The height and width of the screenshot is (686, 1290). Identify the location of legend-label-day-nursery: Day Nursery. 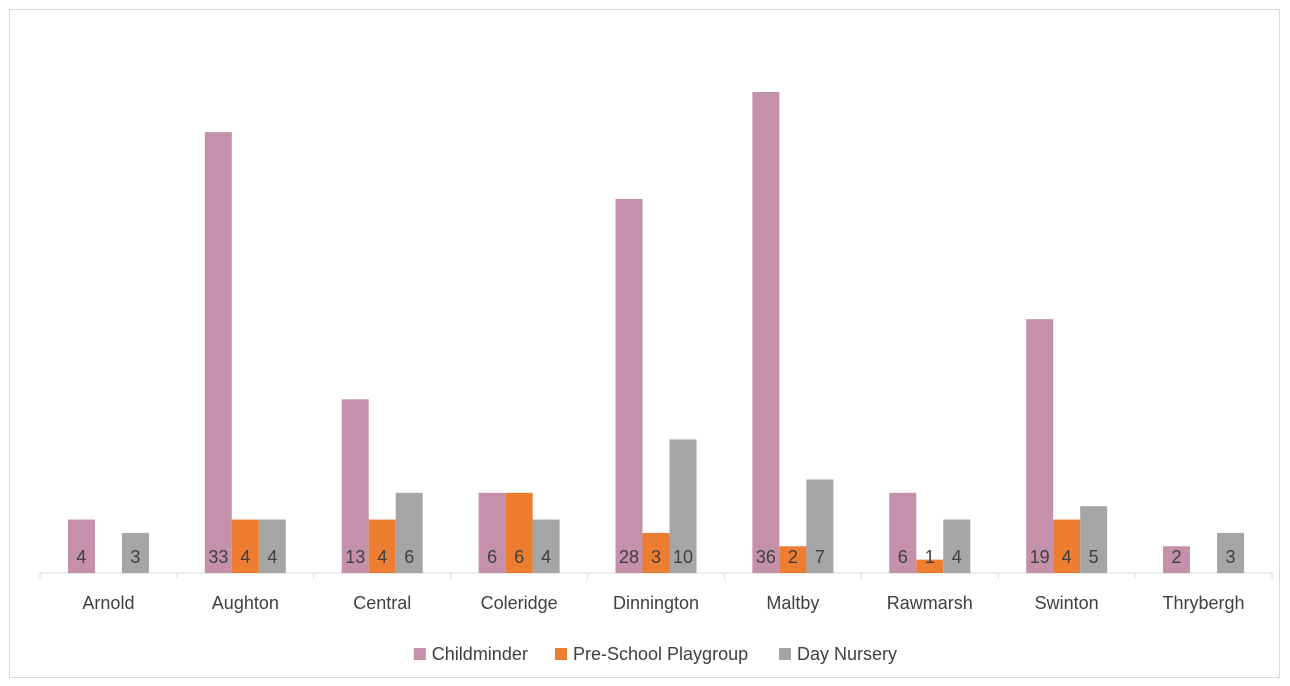
(847, 654).